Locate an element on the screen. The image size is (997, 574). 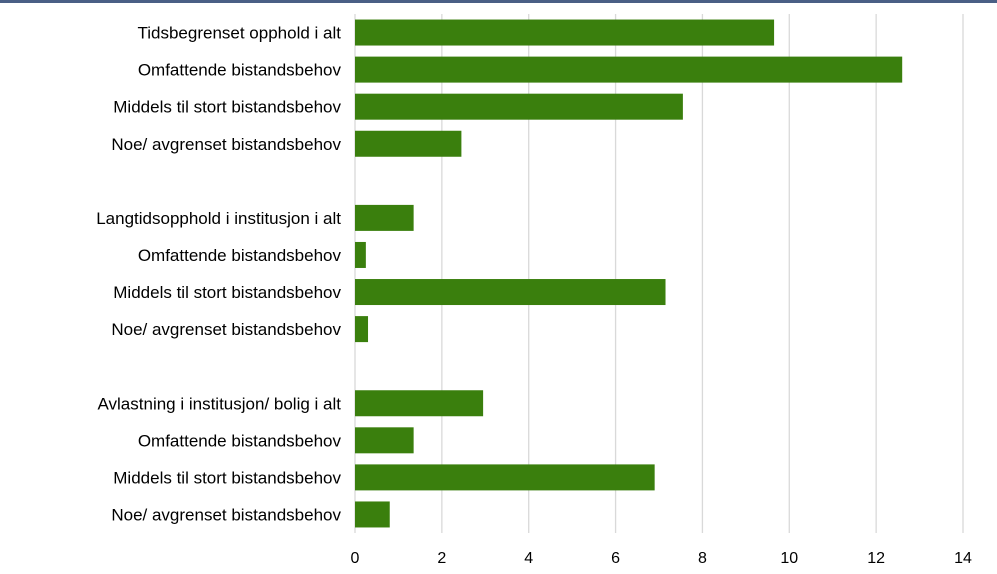
top-border is located at coordinates (498, 1).